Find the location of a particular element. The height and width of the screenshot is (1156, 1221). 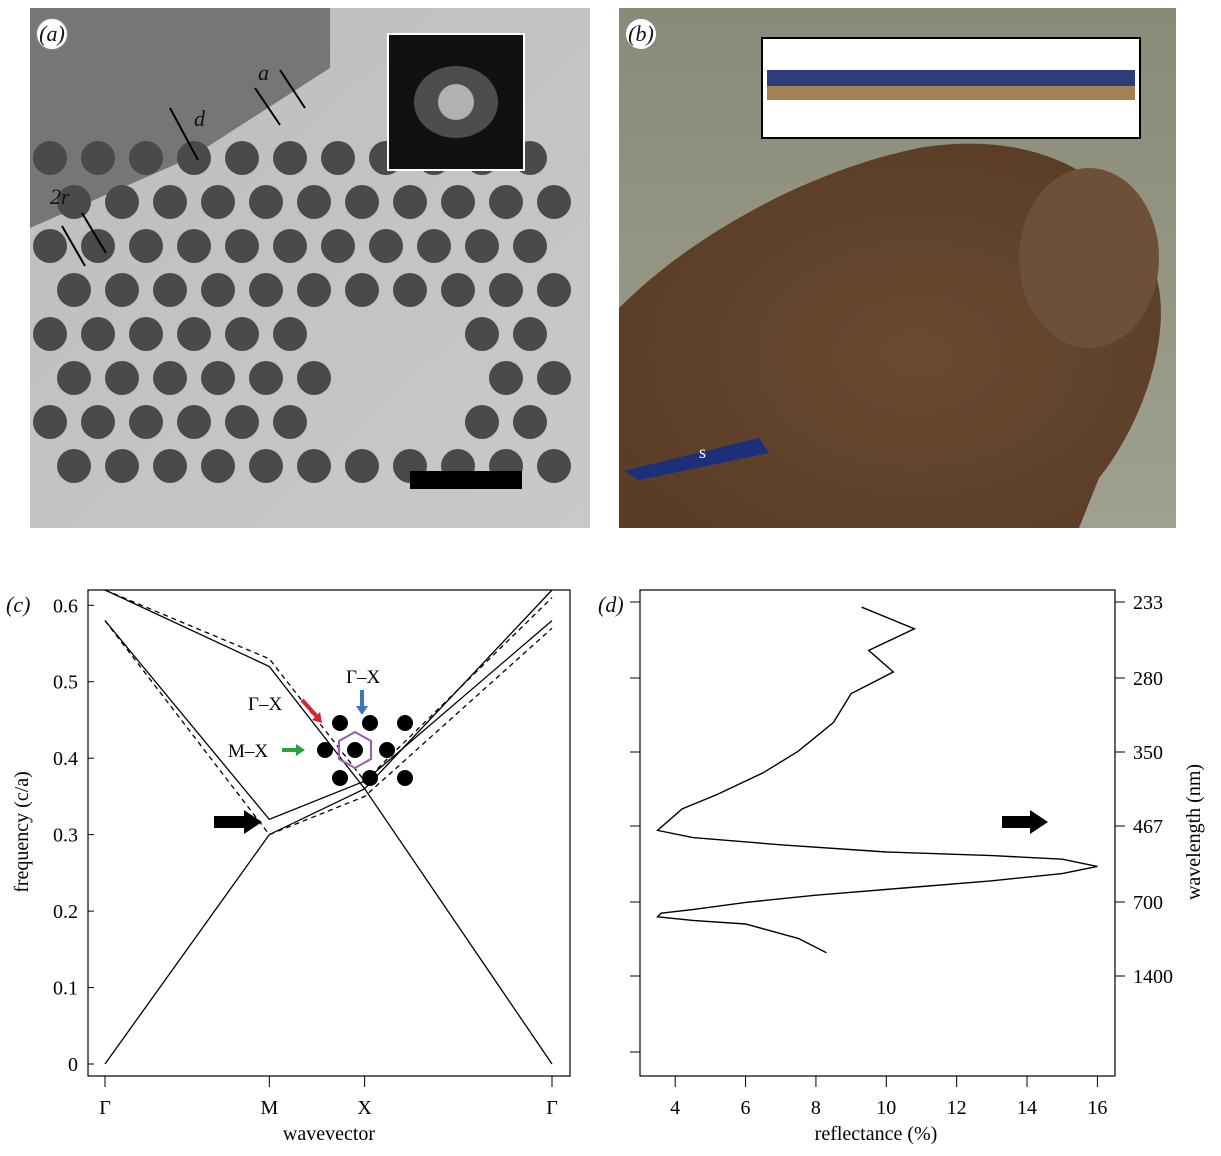

band-line-solid is located at coordinates (328, 926).